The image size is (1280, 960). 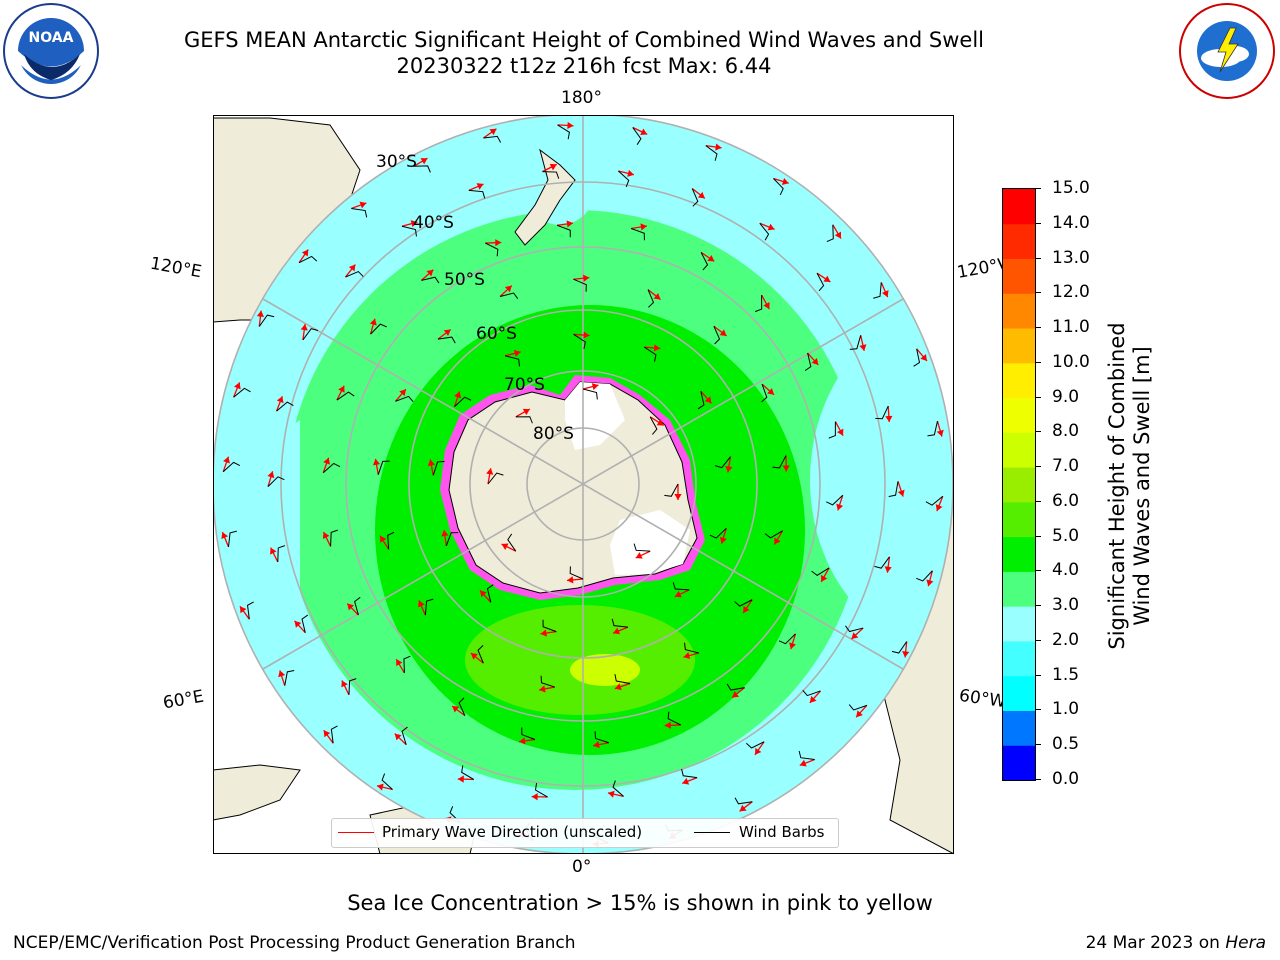 What do you see at coordinates (496, 334) in the screenshot?
I see `lat-label-60s: 60°S` at bounding box center [496, 334].